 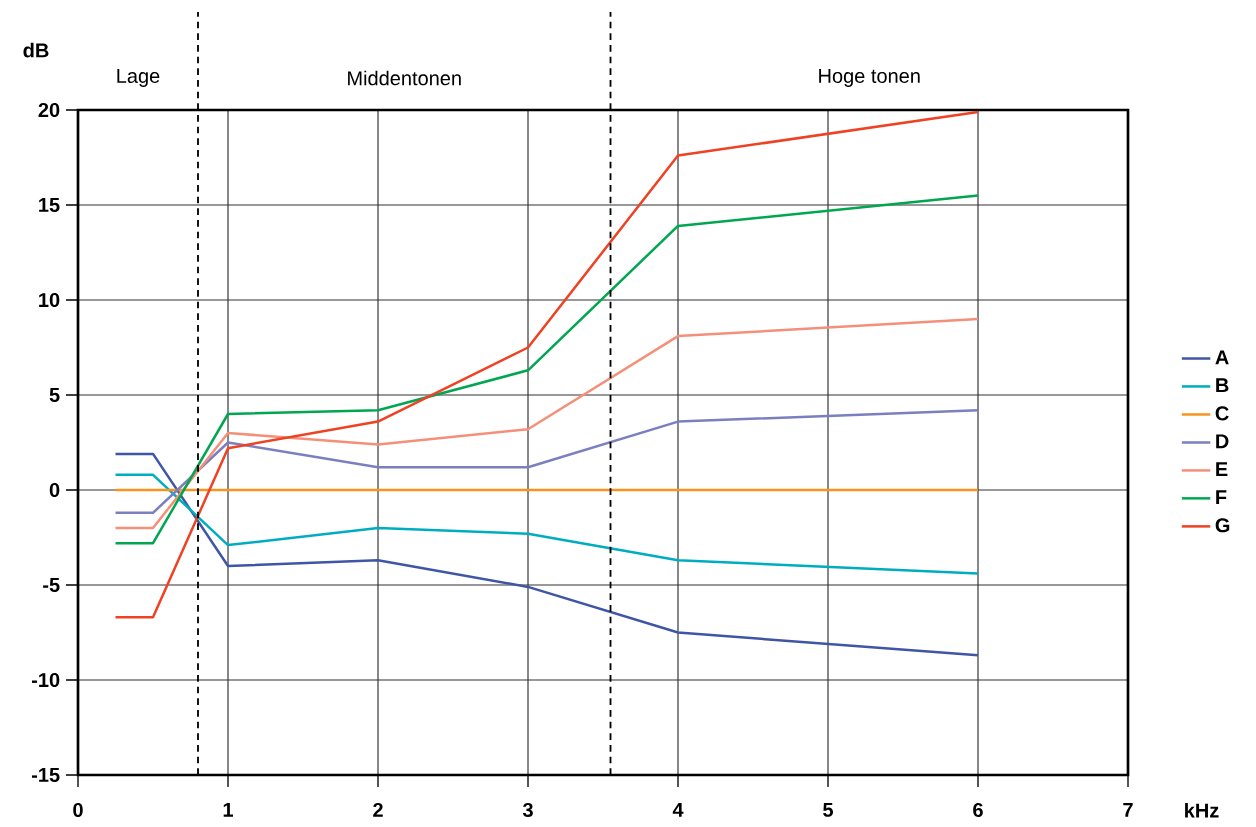 I want to click on y-tick-label: 0, so click(x=54, y=490).